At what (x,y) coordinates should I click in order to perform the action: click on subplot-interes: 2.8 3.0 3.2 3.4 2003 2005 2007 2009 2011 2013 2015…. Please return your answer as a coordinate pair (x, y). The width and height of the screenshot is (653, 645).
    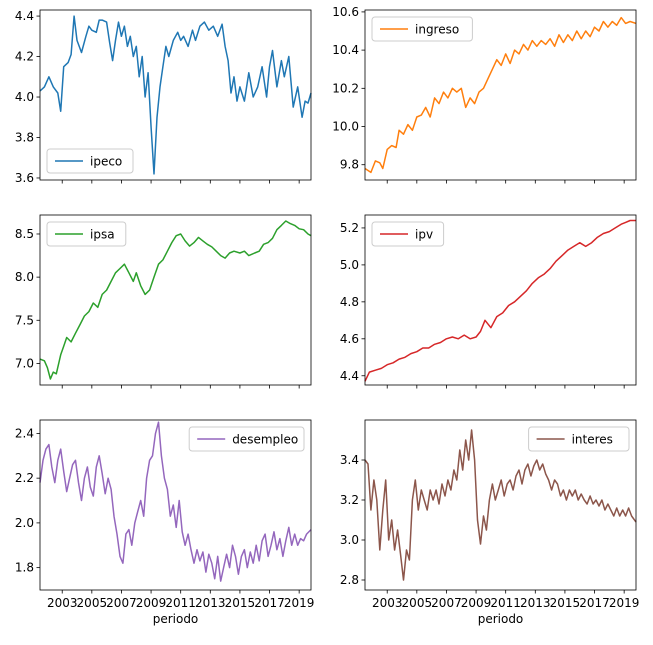
    Looking at the image, I should click on (490, 522).